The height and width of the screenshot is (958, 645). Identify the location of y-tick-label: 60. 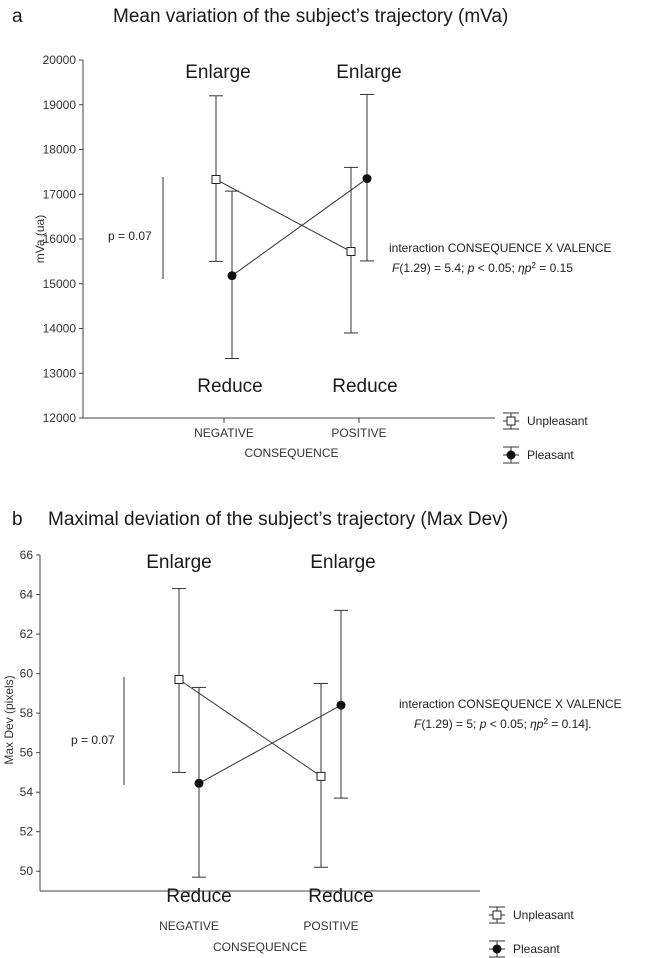
(27, 674).